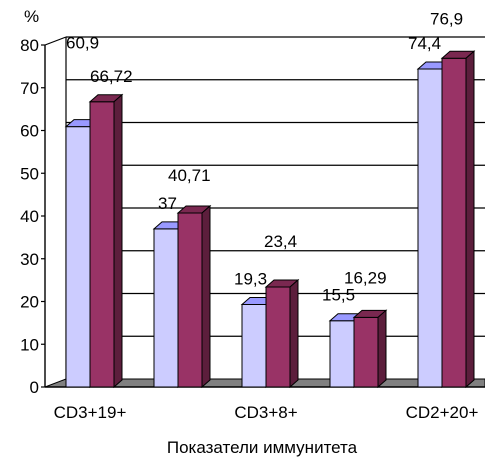 The image size is (485, 459). I want to click on y-tick-label: 60, so click(29, 131).